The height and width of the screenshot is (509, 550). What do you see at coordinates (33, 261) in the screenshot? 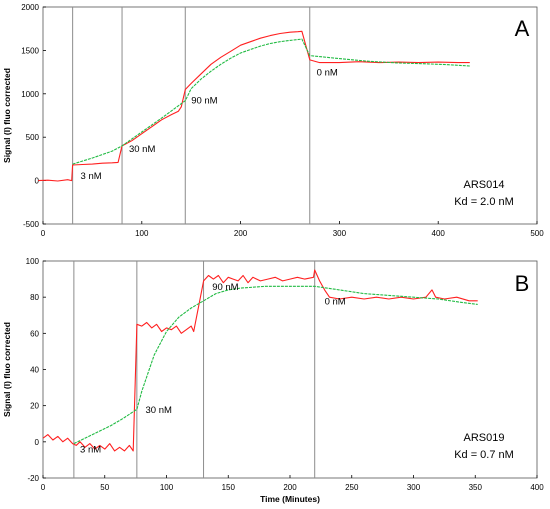
I see `y-tick-label: 100` at bounding box center [33, 261].